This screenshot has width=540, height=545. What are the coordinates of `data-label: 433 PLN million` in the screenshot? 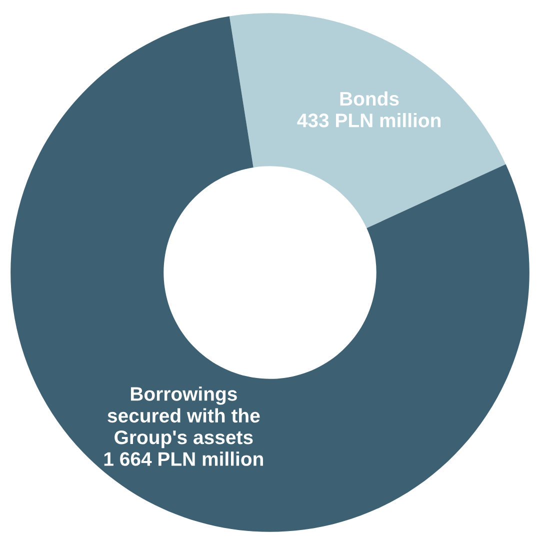 It's located at (368, 120).